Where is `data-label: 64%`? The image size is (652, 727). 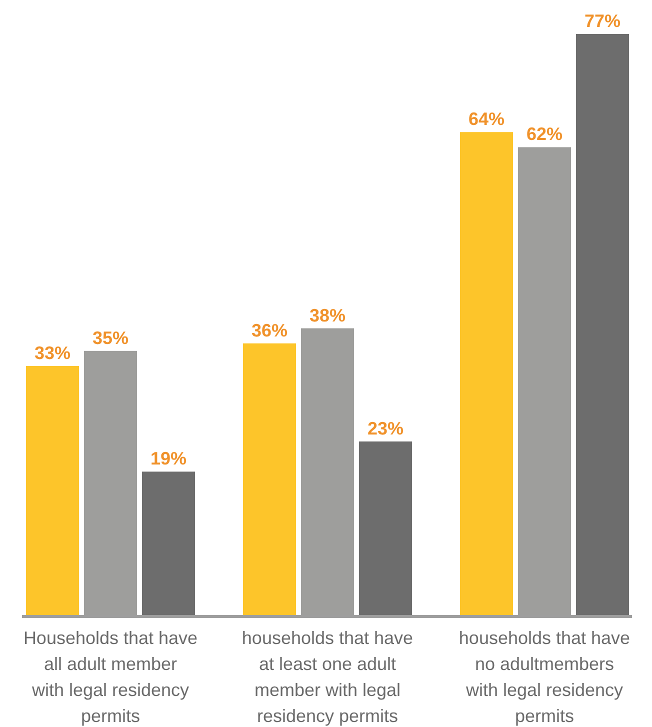 data-label: 64% is located at coordinates (486, 119).